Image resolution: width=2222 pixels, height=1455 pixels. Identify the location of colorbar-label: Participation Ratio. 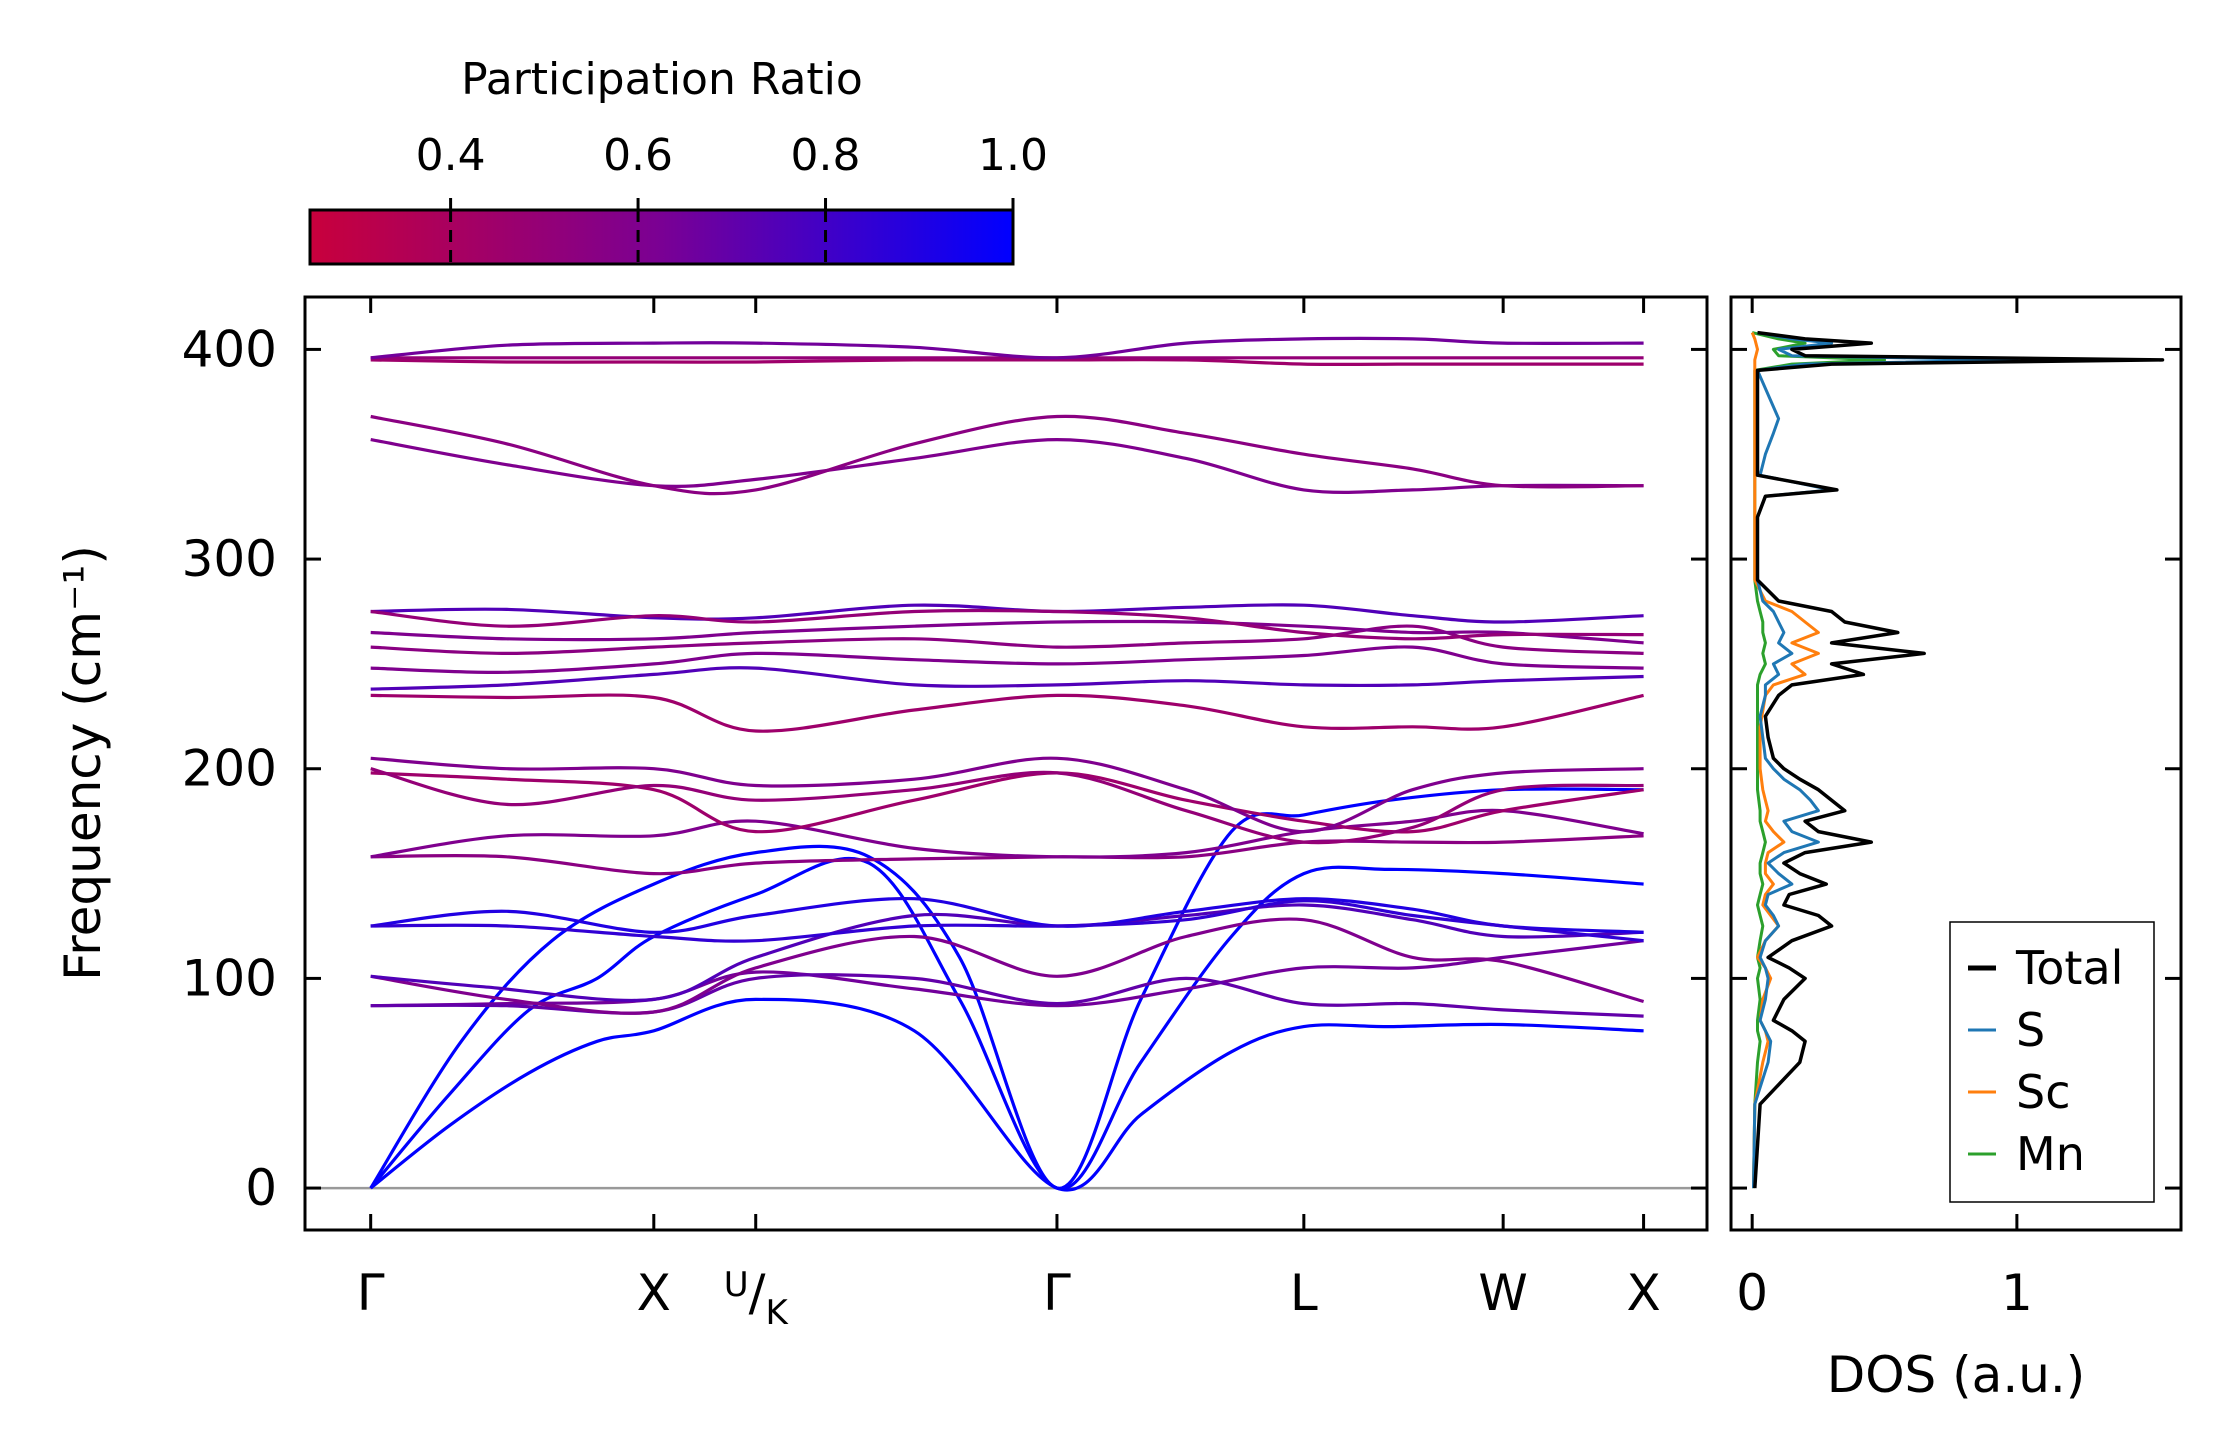
(662, 79).